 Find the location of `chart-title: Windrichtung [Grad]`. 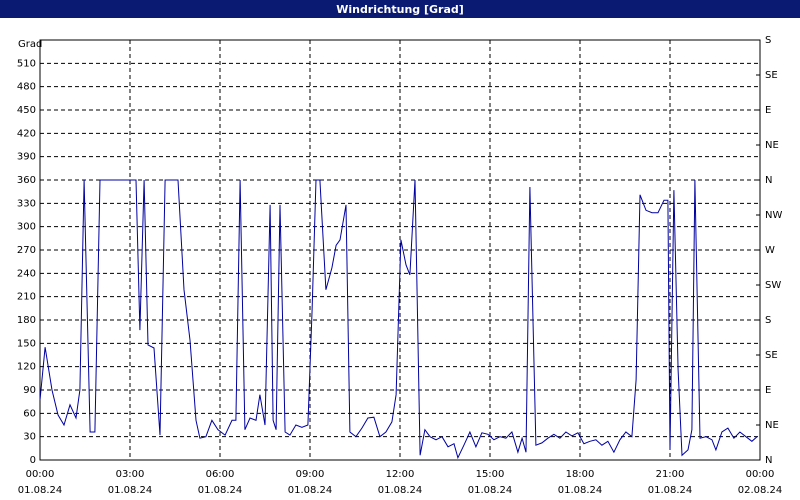

chart-title: Windrichtung [Grad] is located at coordinates (400, 9).